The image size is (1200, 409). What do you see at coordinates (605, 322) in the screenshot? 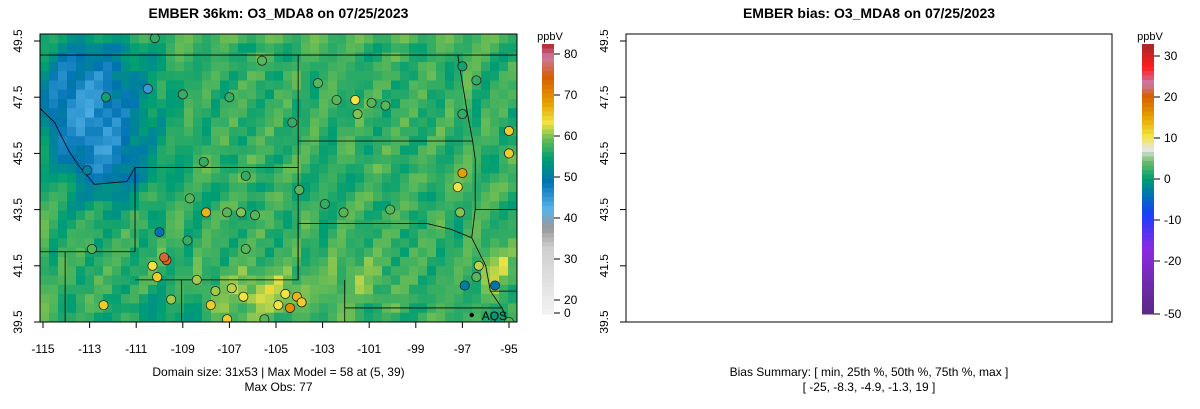
I see `y-tick-label: 39.5` at bounding box center [605, 322].